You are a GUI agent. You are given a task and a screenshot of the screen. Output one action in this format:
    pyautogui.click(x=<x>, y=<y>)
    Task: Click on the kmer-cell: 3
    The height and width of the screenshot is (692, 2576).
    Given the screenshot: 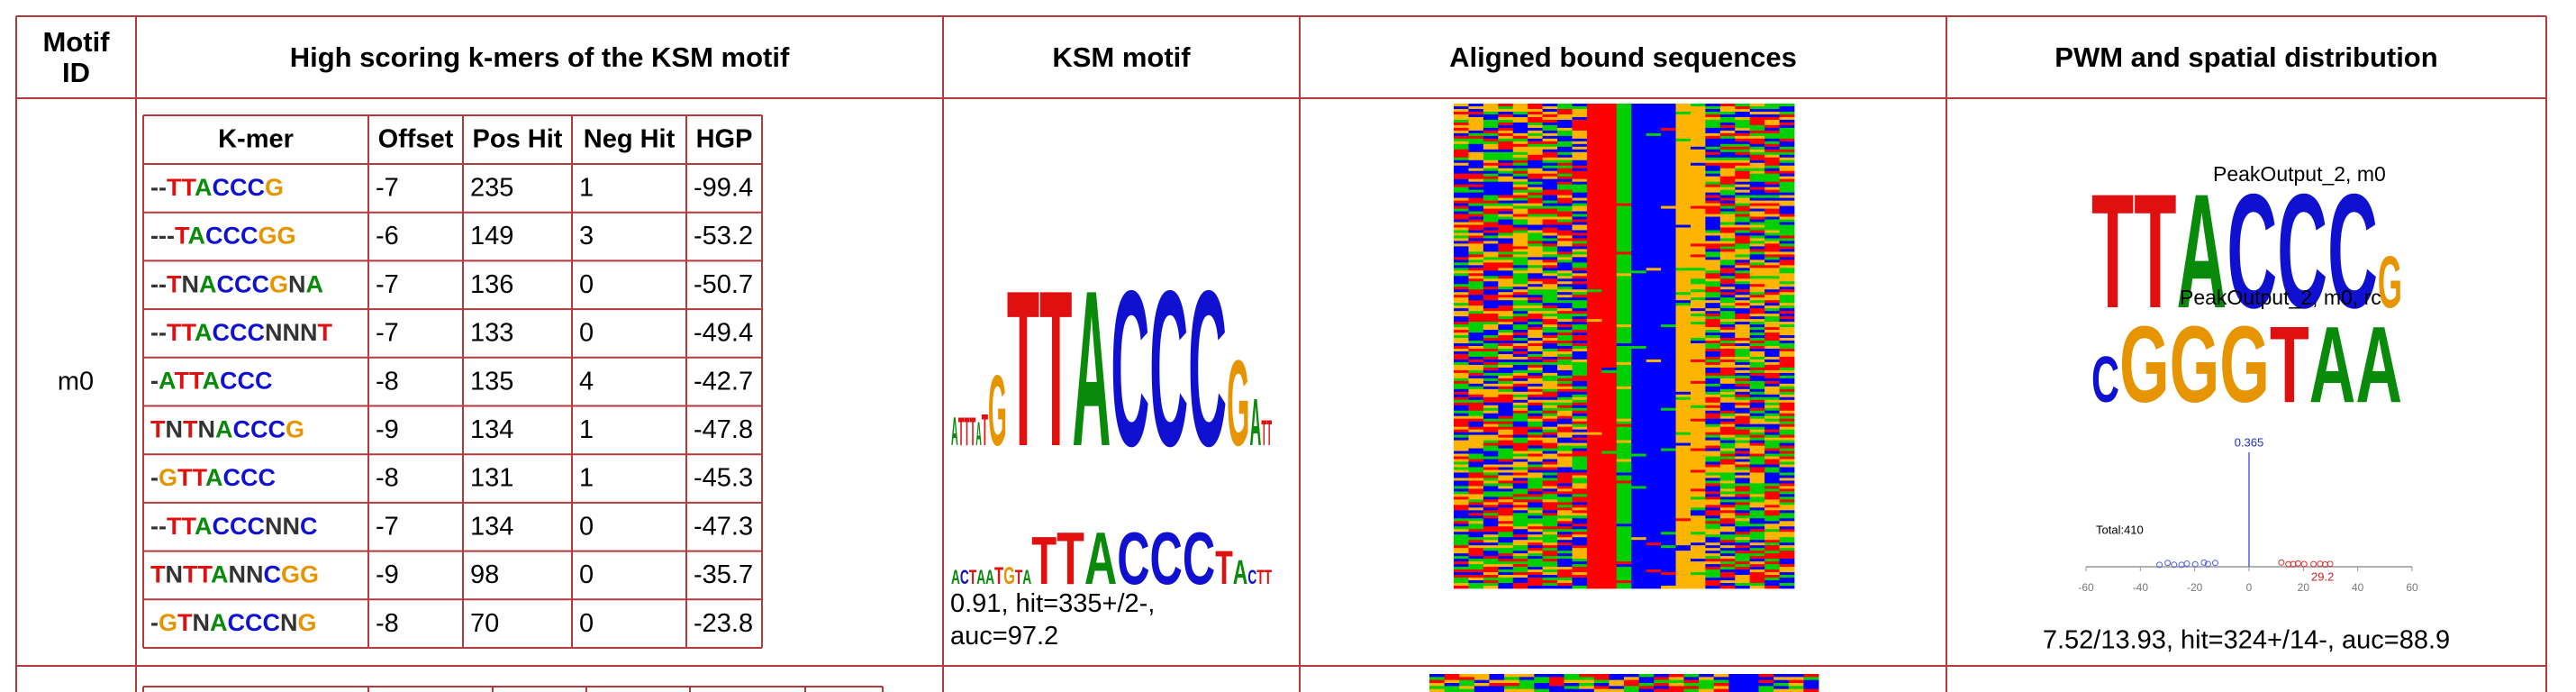 What is the action you would take?
    pyautogui.click(x=586, y=236)
    